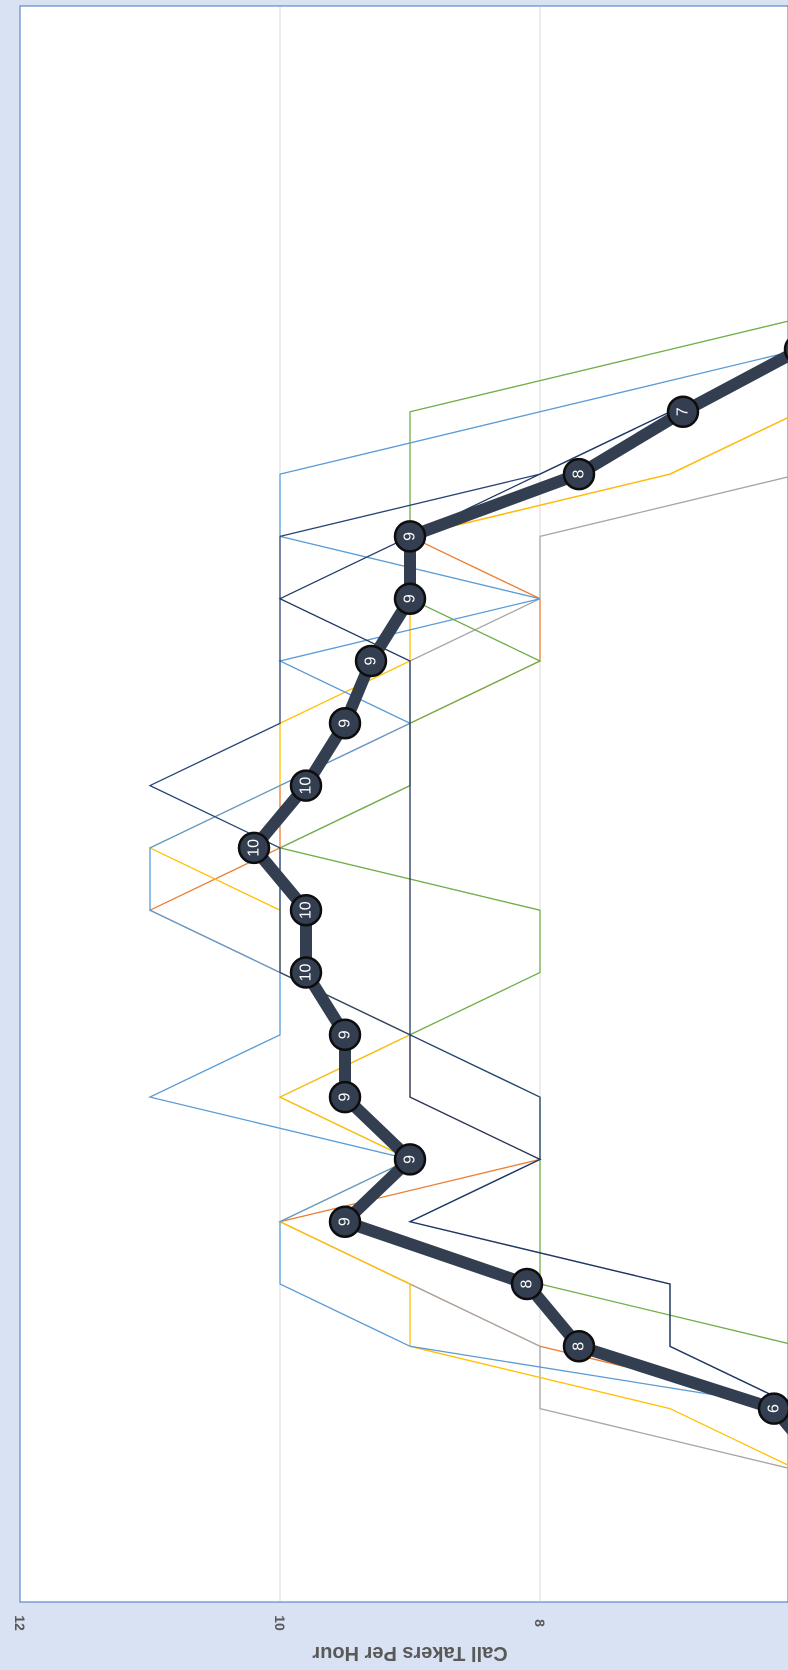 The image size is (788, 1670). I want to click on tick-label-8: 8, so click(540, 1623).